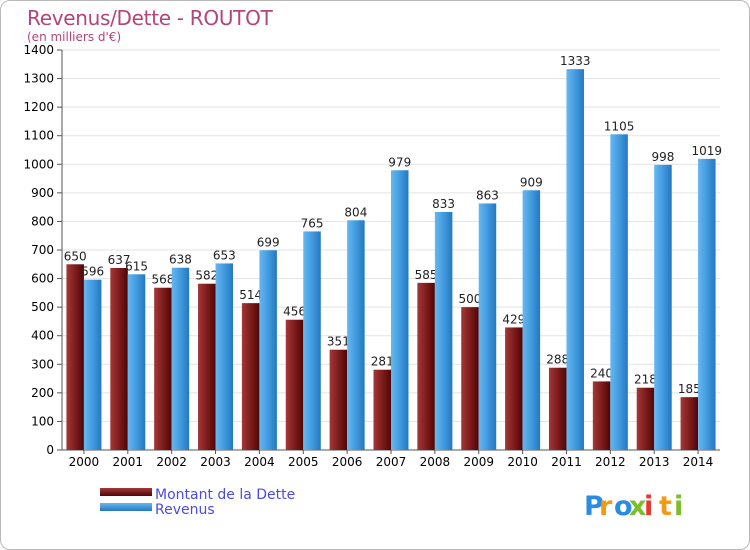  I want to click on legend-swatch-revenus, so click(126, 507).